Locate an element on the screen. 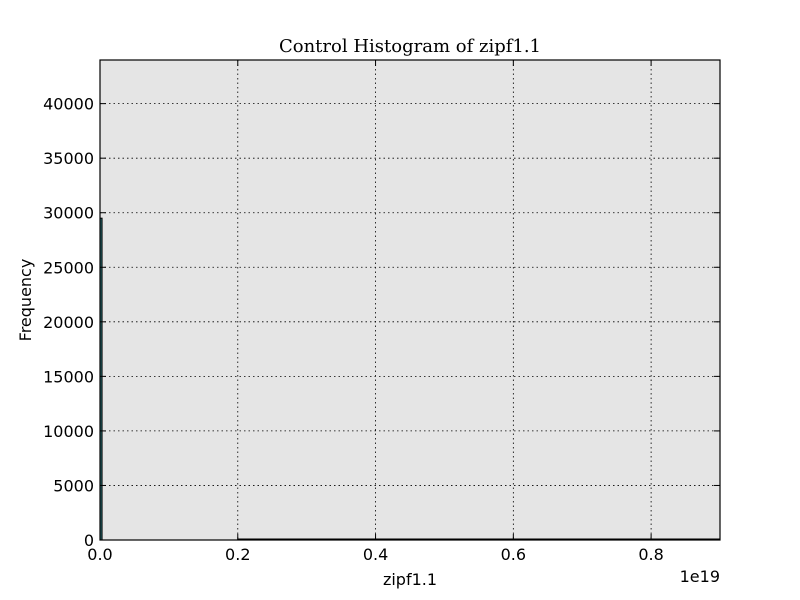  x-axis-label: zipf1.1 is located at coordinates (410, 579).